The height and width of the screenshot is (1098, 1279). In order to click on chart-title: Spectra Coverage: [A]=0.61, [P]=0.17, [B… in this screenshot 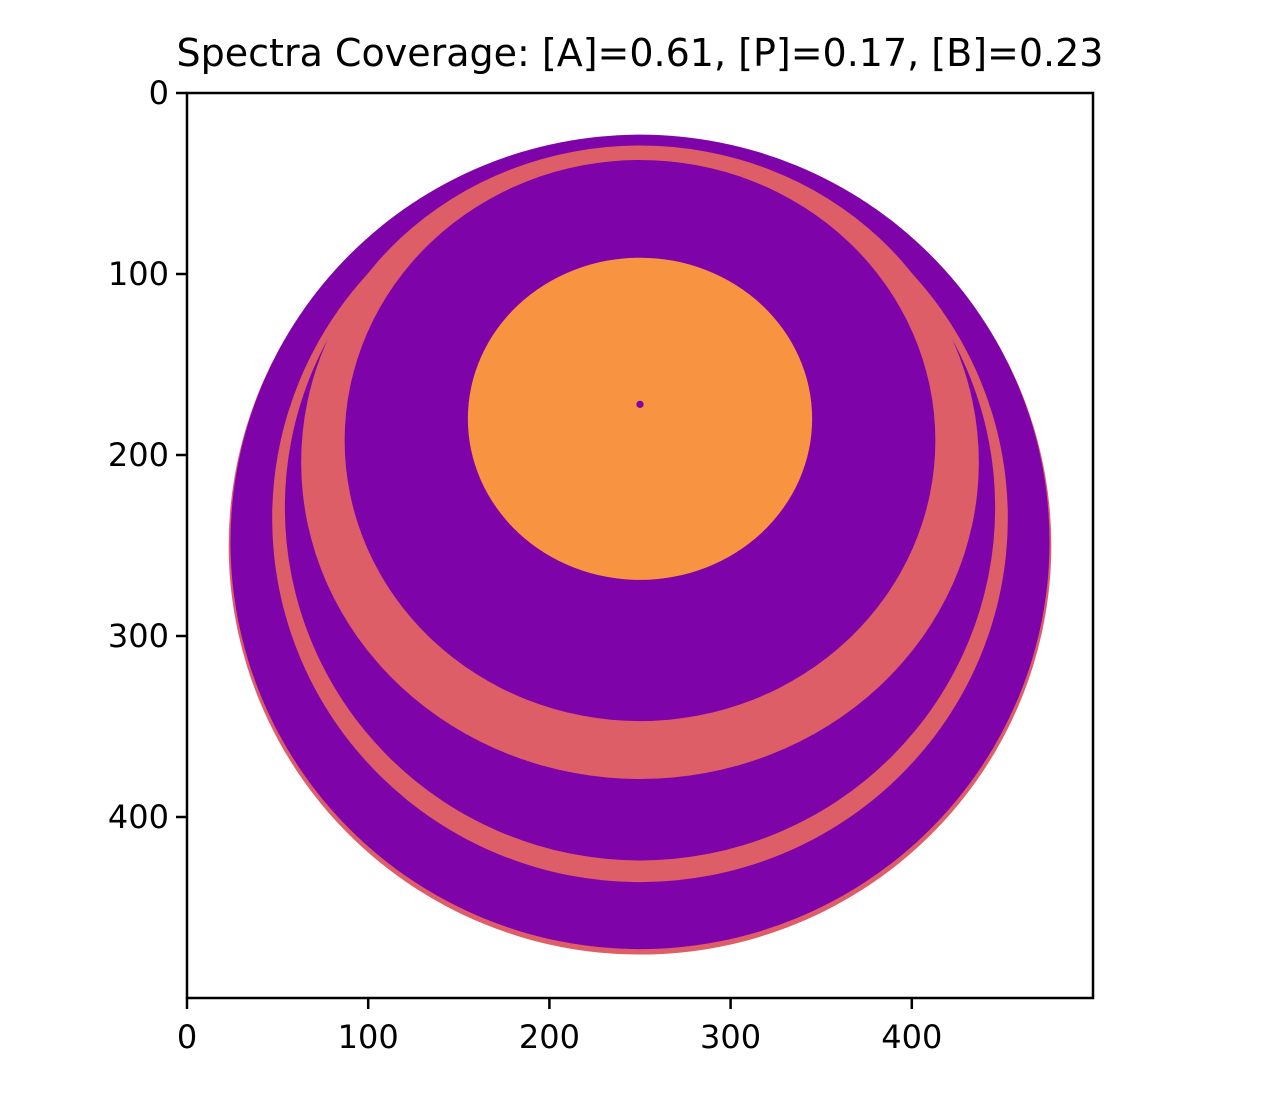, I will do `click(640, 53)`.